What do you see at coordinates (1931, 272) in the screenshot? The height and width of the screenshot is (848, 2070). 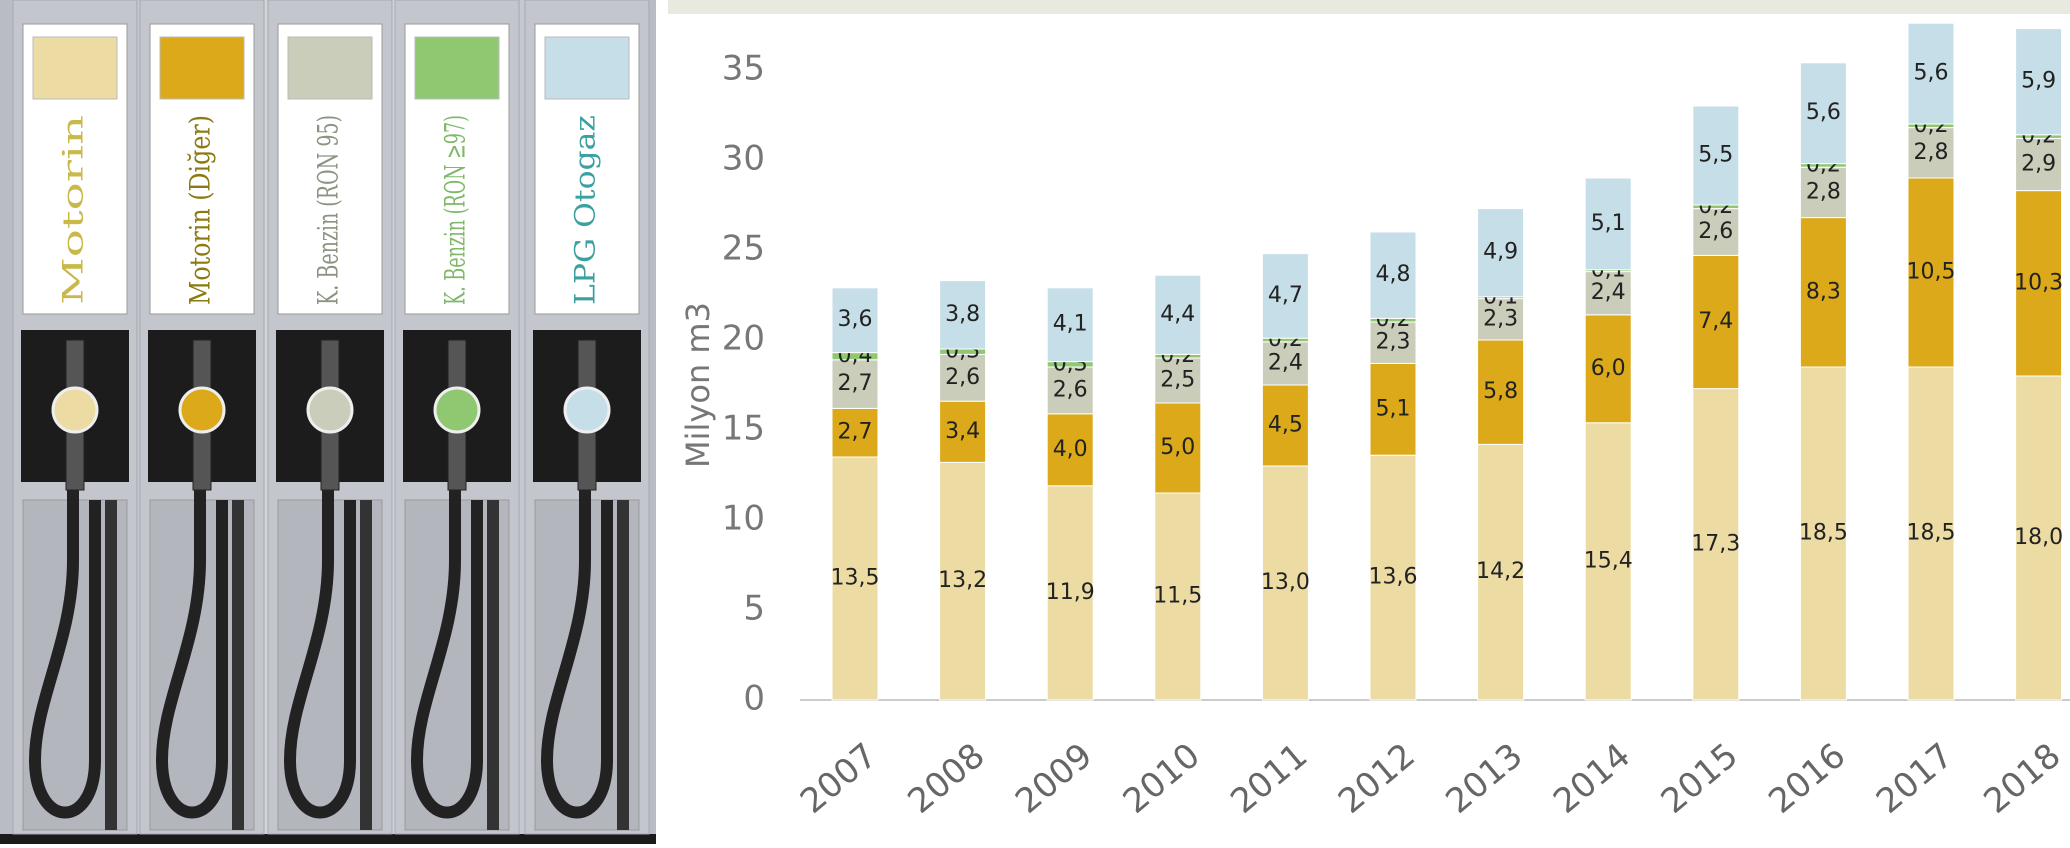 I see `value-label: 10,5` at bounding box center [1931, 272].